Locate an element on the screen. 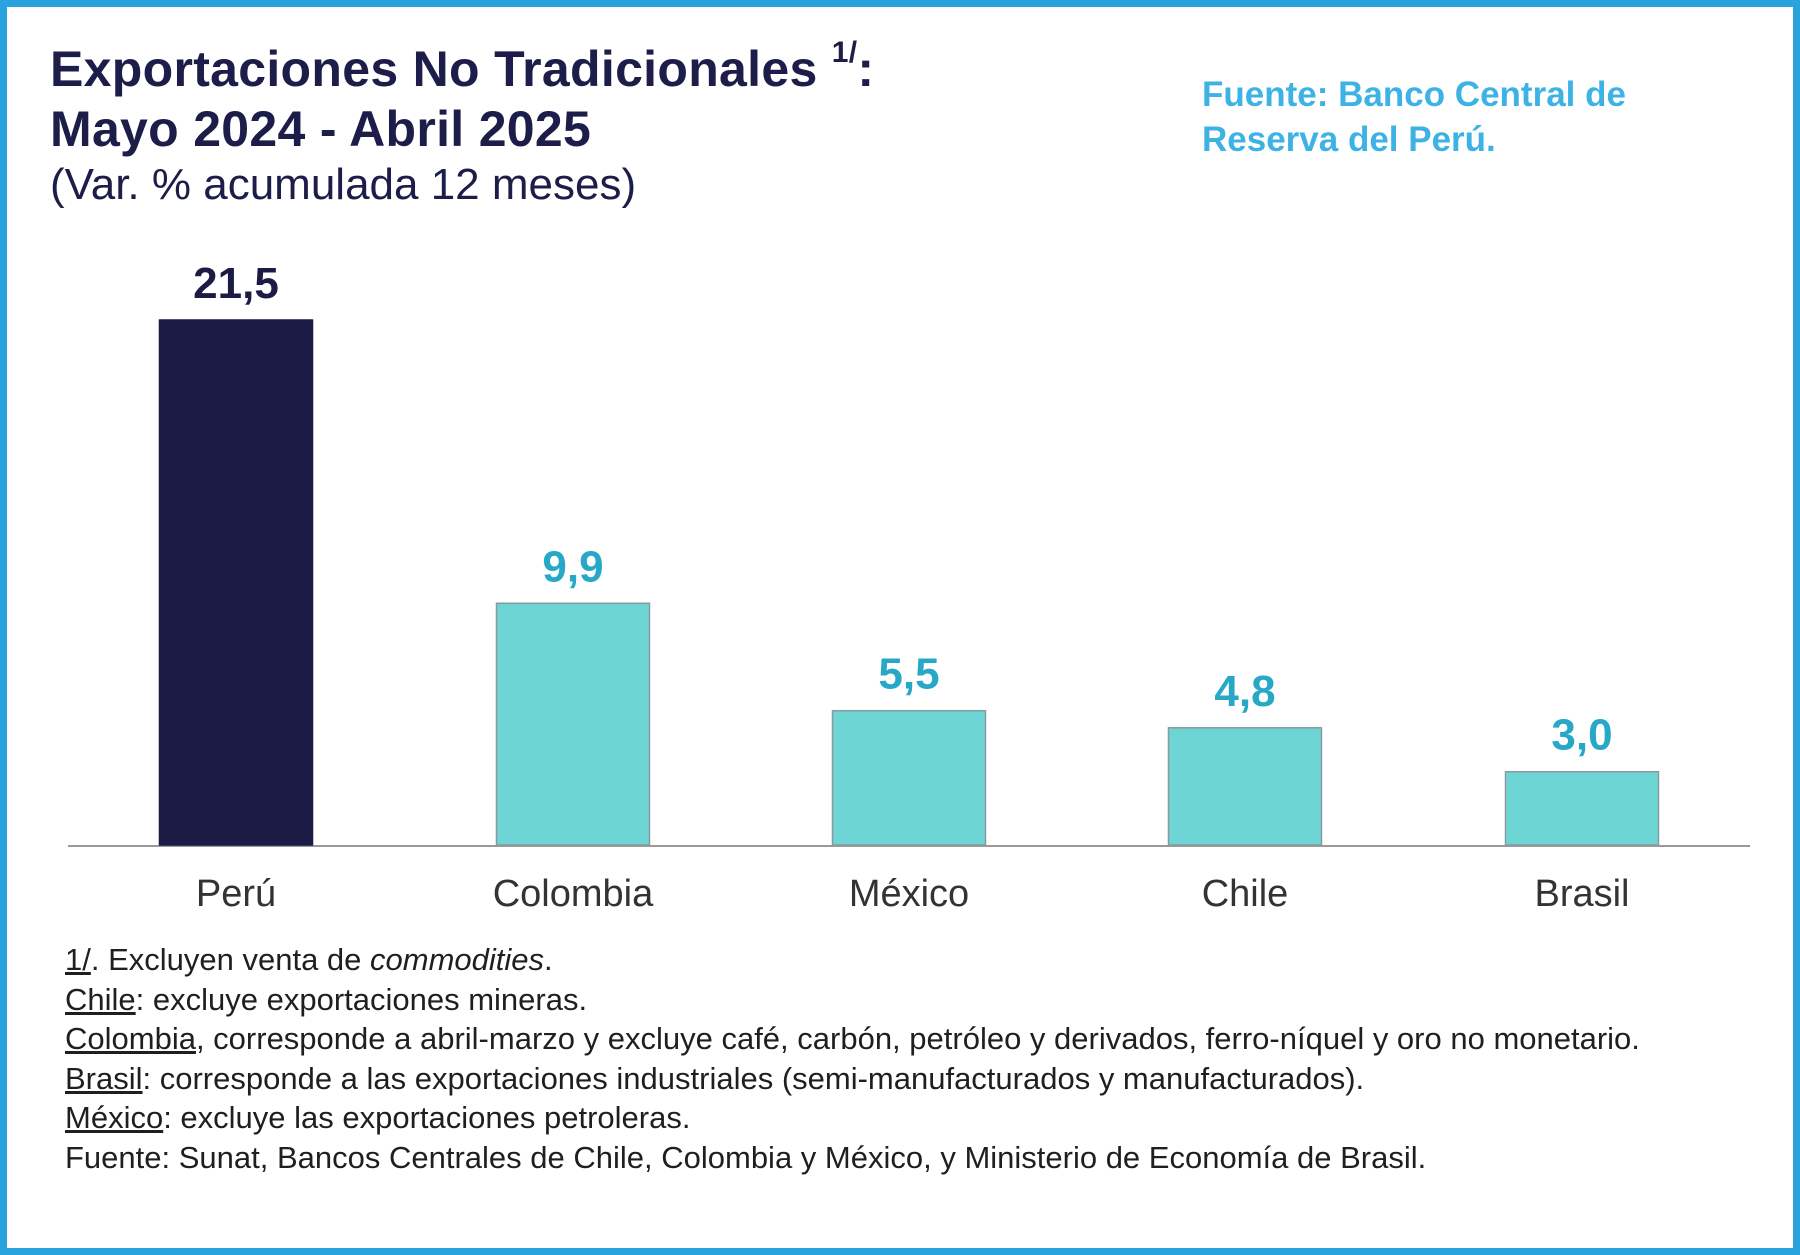  bar-chile is located at coordinates (1245, 786).